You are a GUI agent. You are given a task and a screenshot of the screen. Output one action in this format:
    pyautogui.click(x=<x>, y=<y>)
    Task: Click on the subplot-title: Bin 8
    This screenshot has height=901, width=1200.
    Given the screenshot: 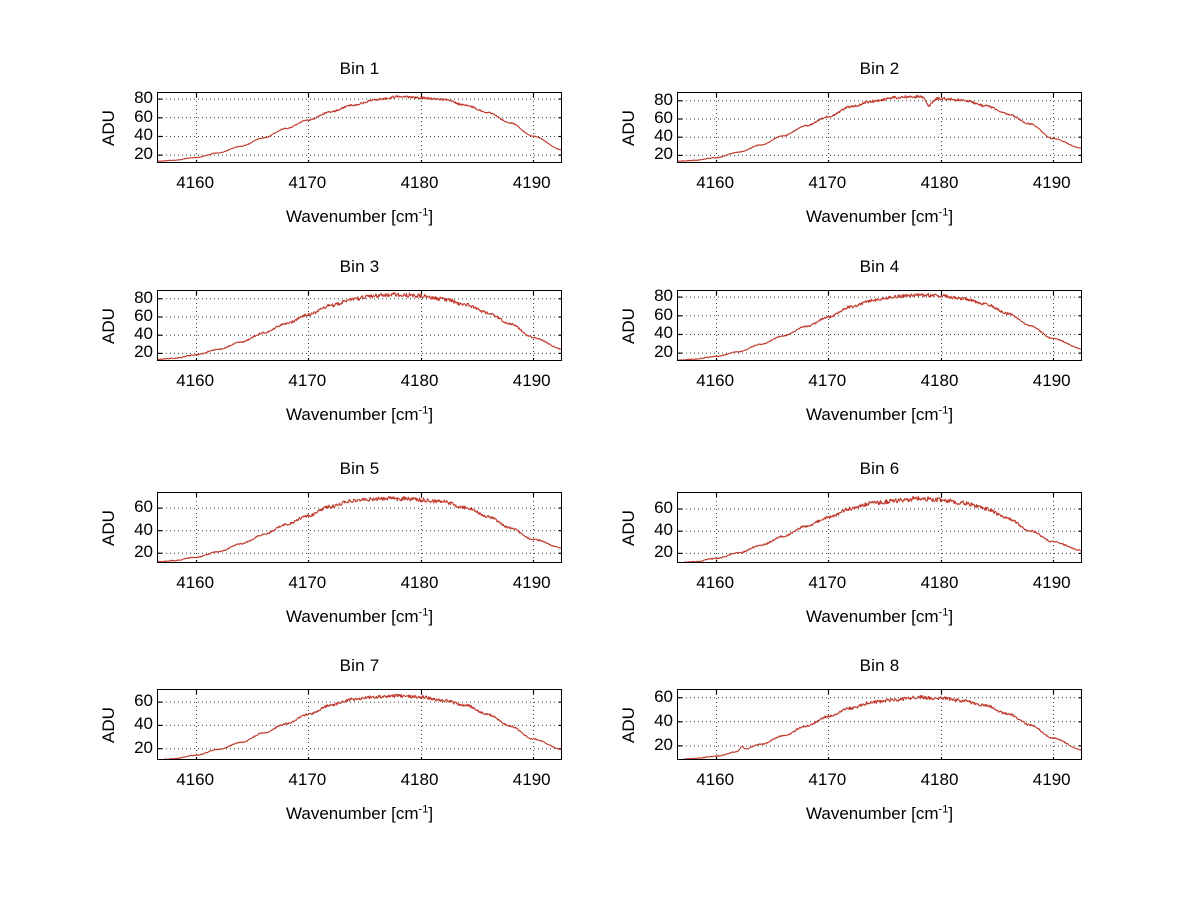 What is the action you would take?
    pyautogui.click(x=879, y=665)
    